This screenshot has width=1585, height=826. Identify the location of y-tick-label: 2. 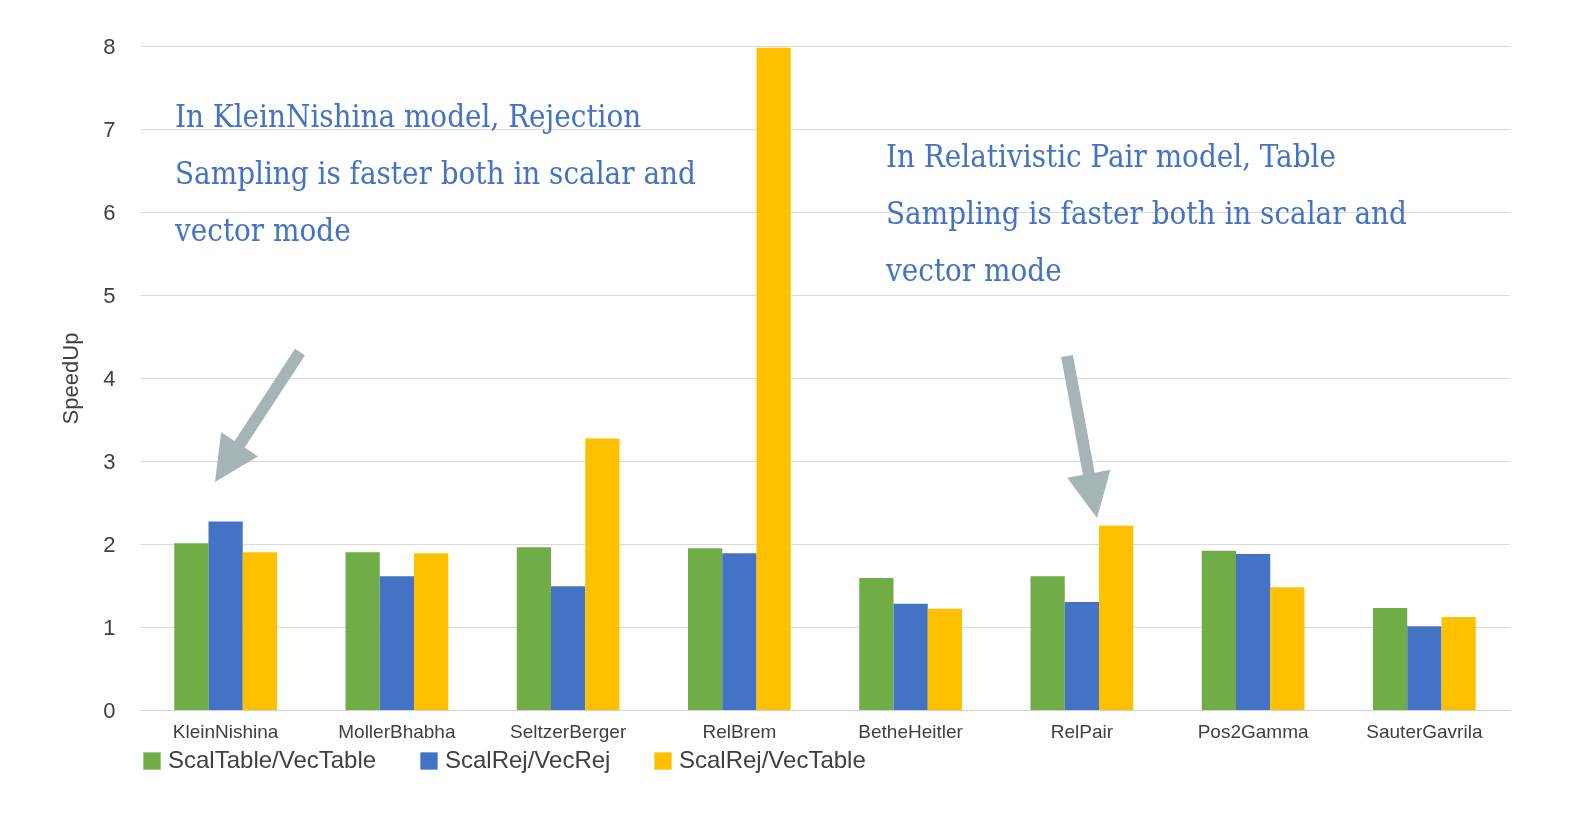
(109, 544).